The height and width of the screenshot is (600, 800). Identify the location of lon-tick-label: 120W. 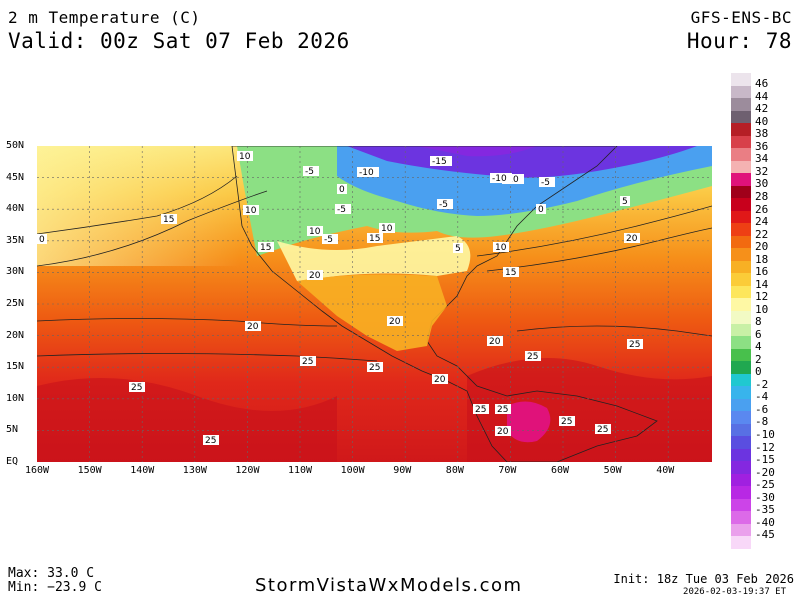
(247, 470).